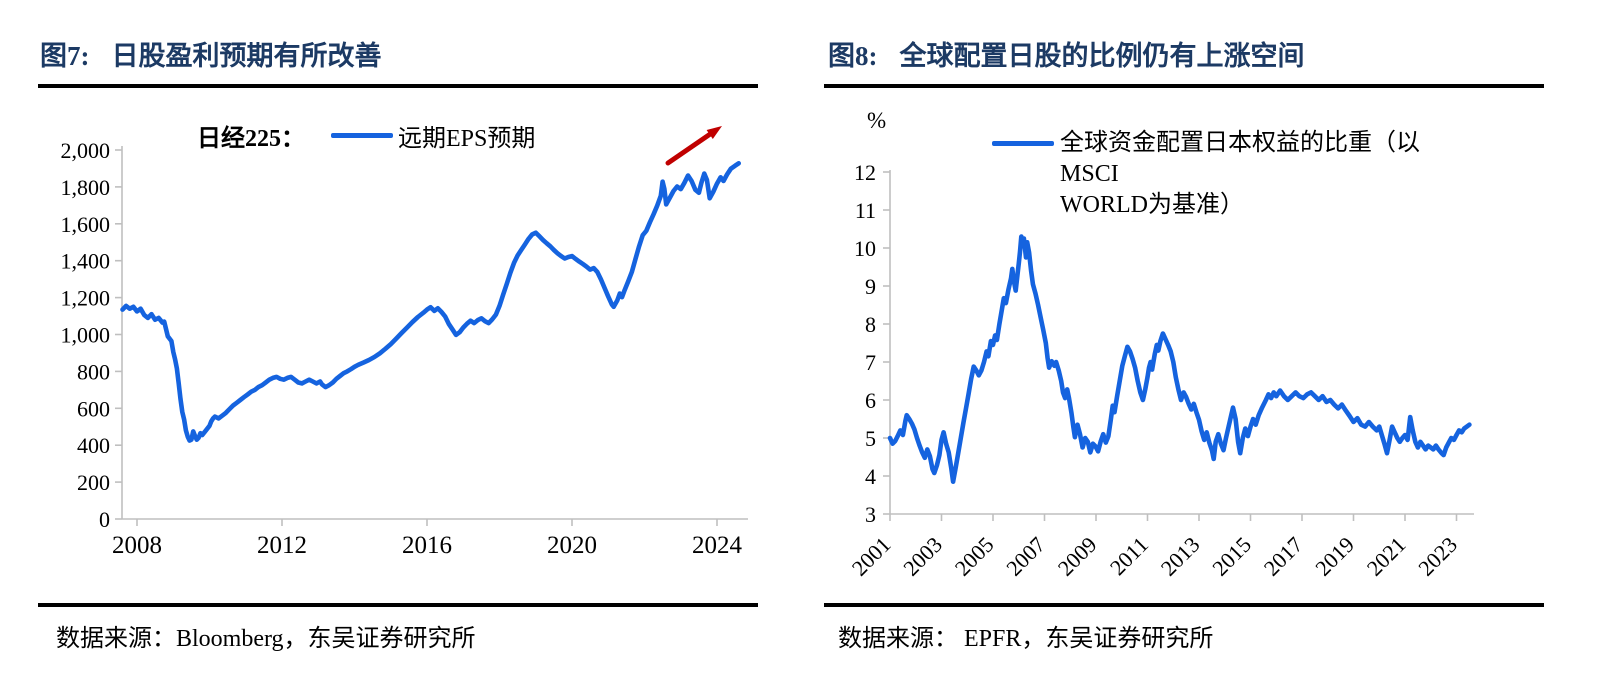 The height and width of the screenshot is (686, 1624). I want to click on svg-text: 1,400, so click(86, 261).